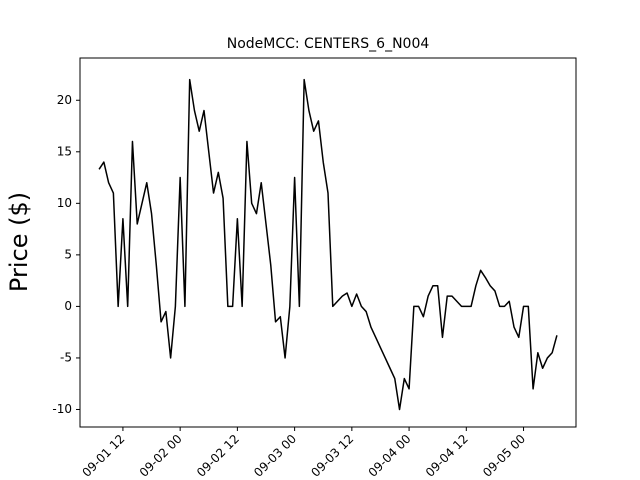  Describe the element at coordinates (19, 242) in the screenshot. I see `y-axis-label: Price ($)` at that location.